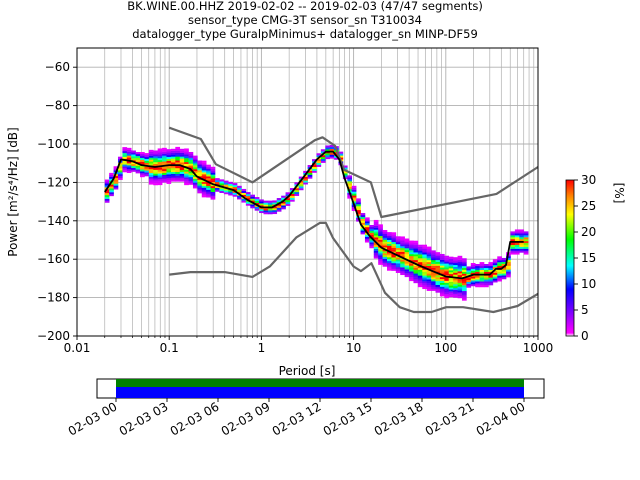  Describe the element at coordinates (619, 193) in the screenshot. I see `colorbar-label: [%]` at that location.